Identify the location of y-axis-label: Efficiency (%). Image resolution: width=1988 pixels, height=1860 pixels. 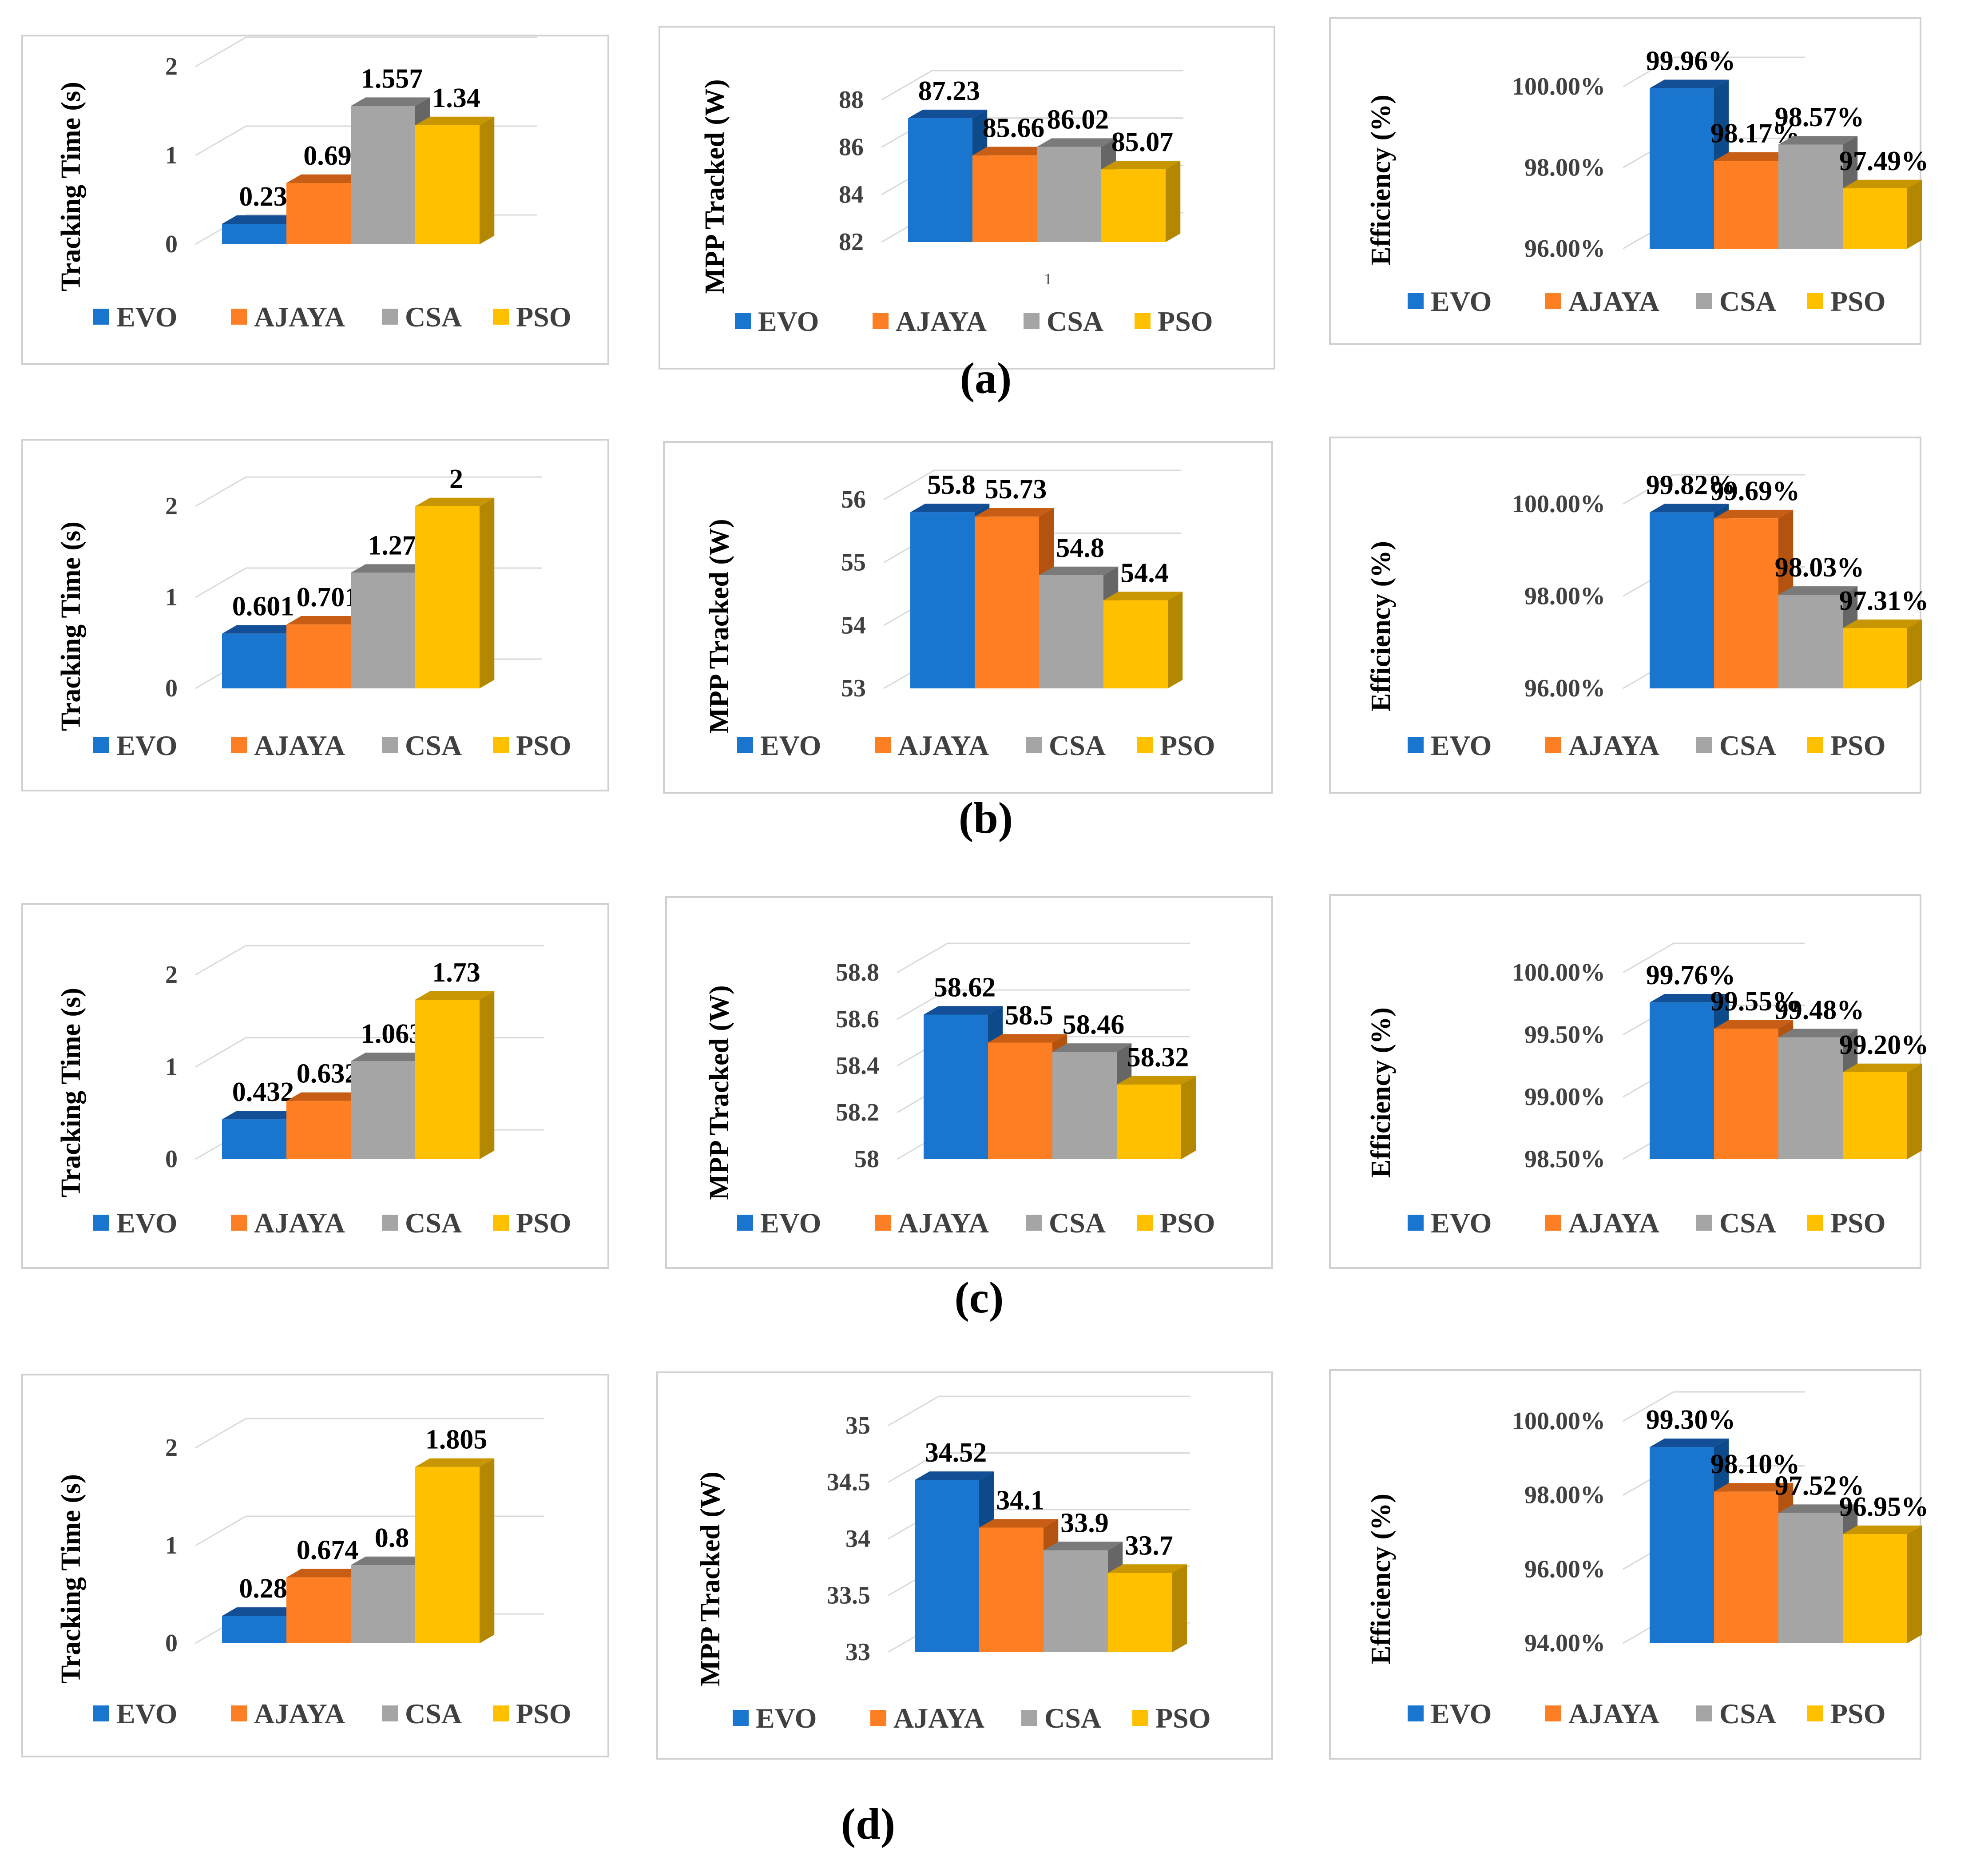
(1381, 1579).